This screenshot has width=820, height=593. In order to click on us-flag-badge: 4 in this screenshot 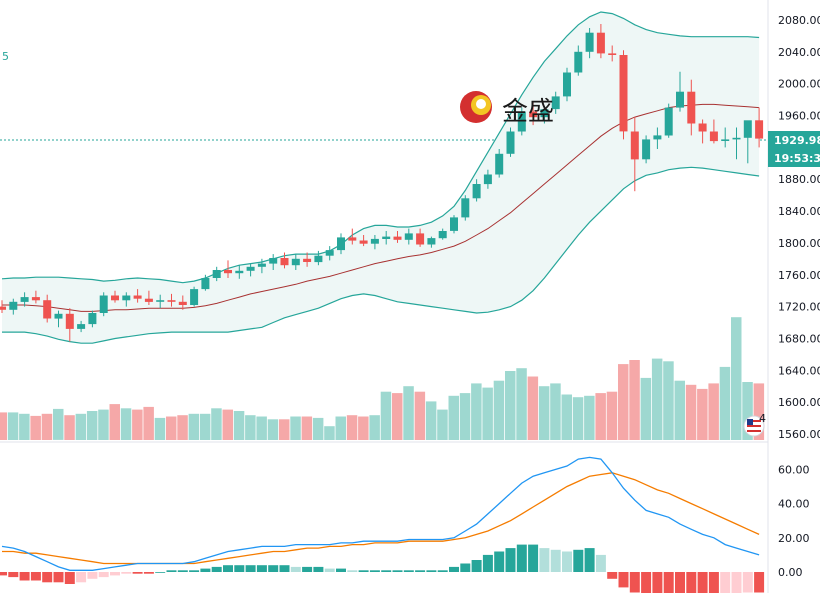, I will do `click(754, 424)`.